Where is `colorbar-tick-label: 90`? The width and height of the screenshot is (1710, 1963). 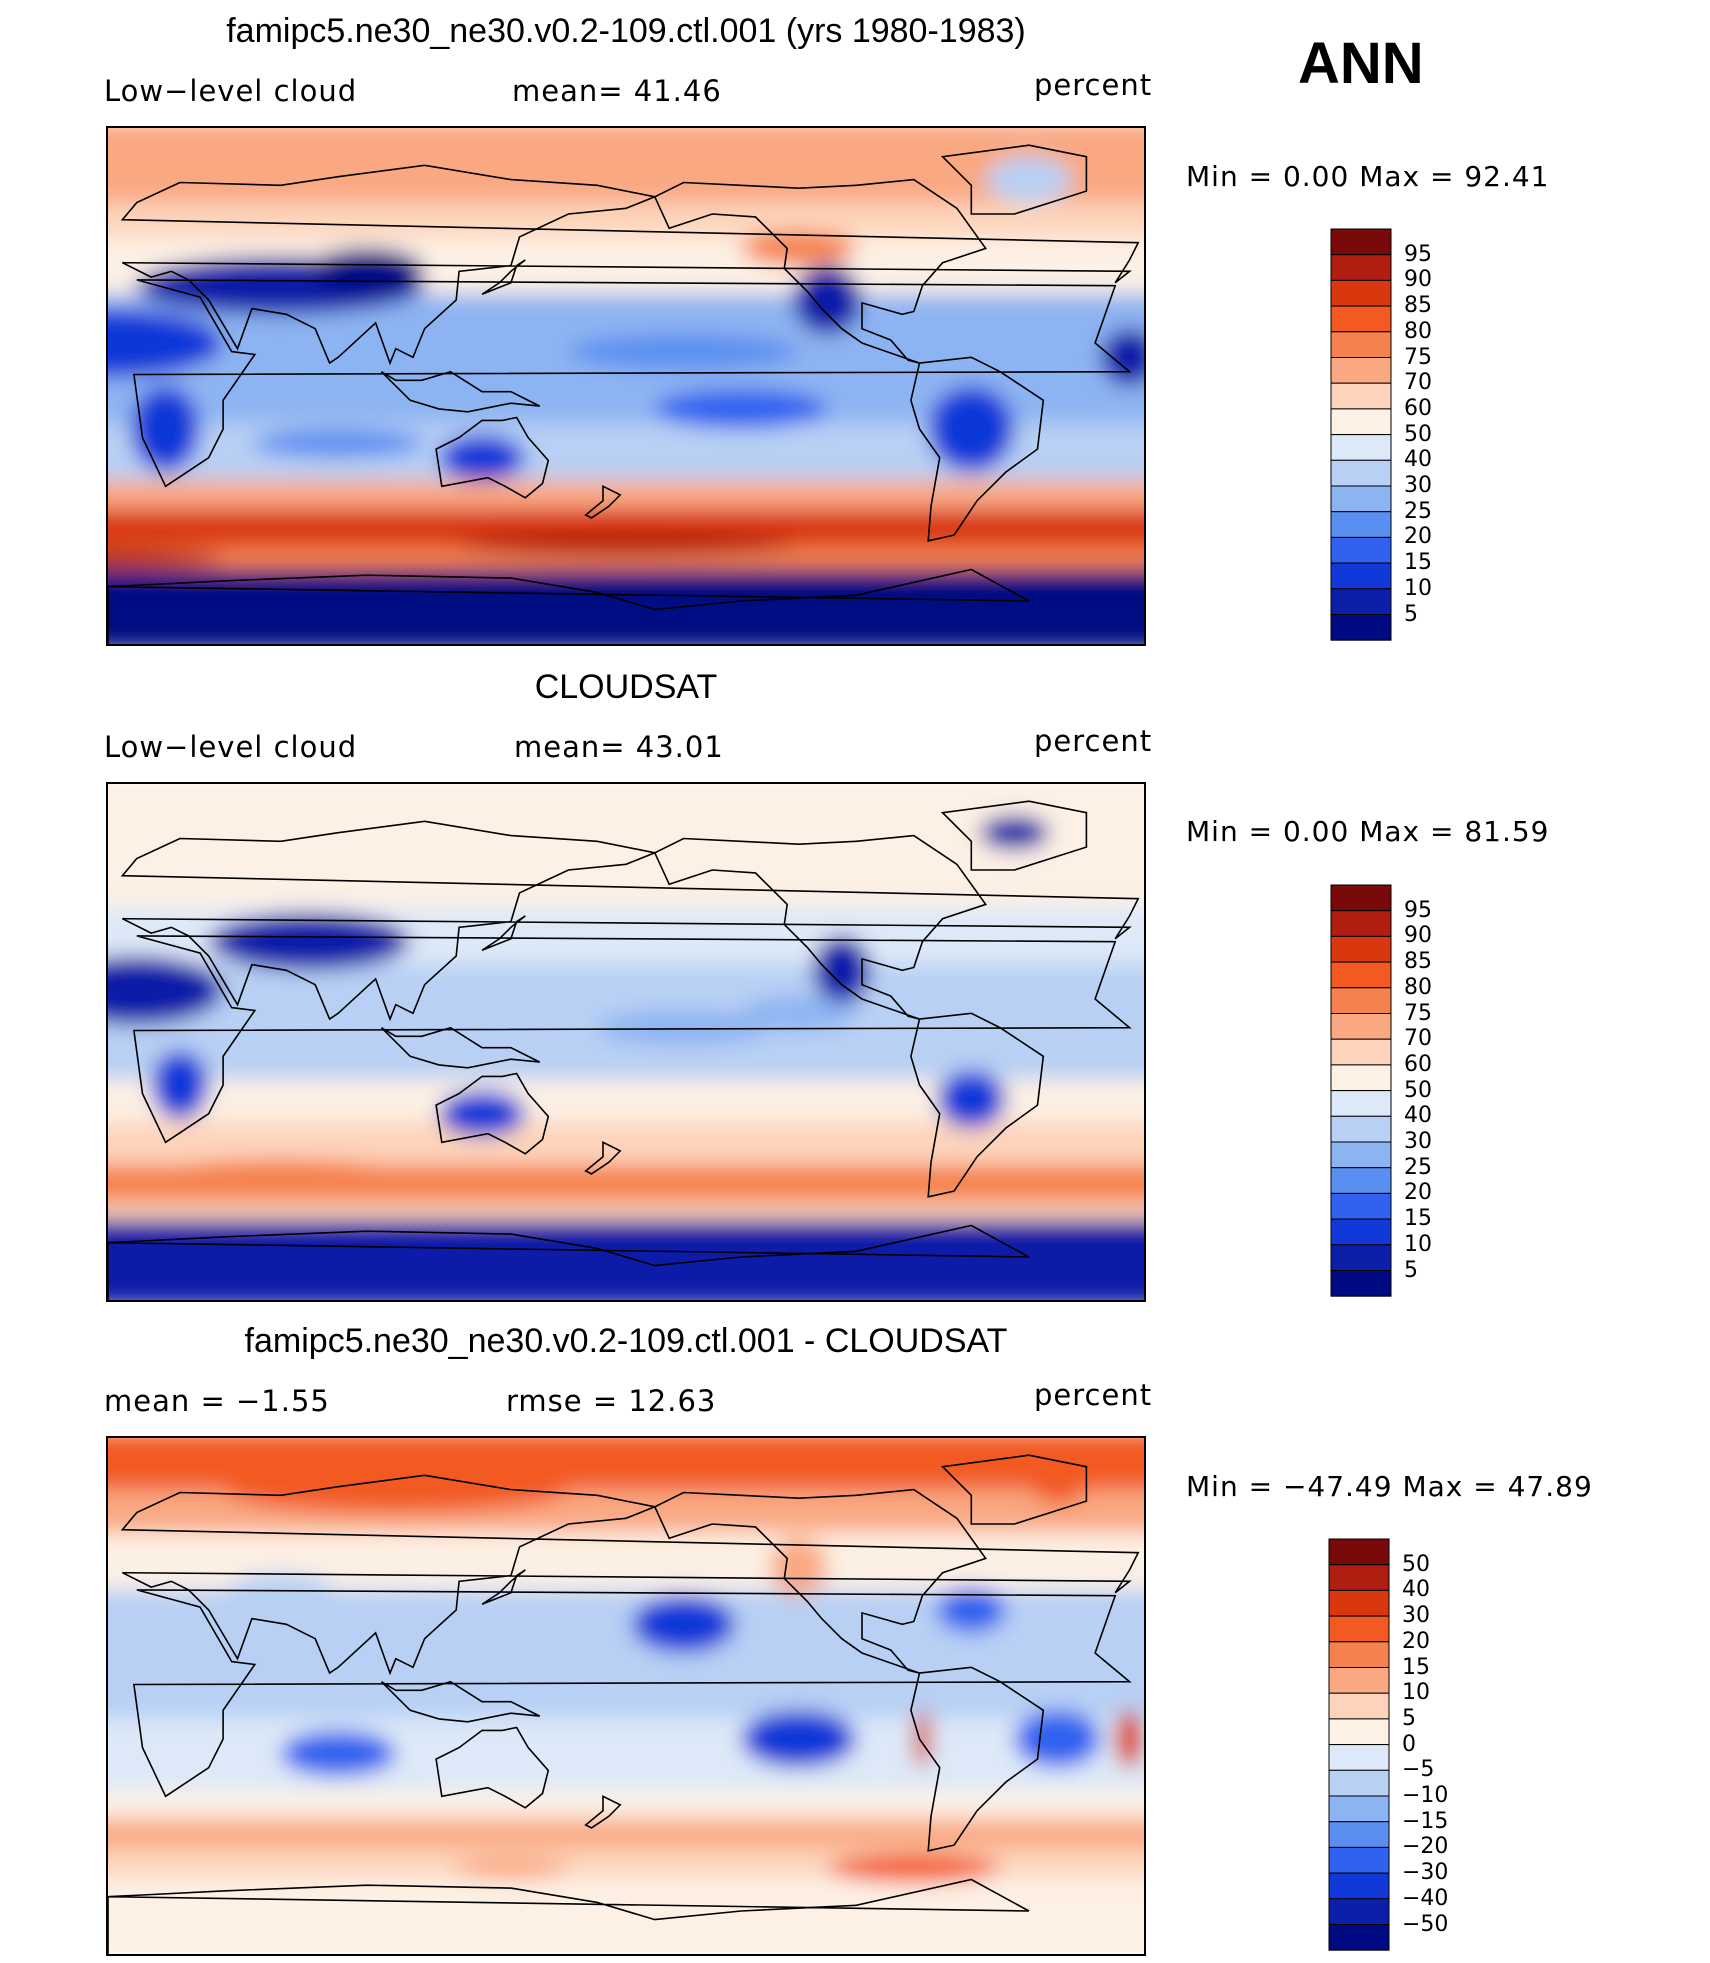 colorbar-tick-label: 90 is located at coordinates (1418, 936).